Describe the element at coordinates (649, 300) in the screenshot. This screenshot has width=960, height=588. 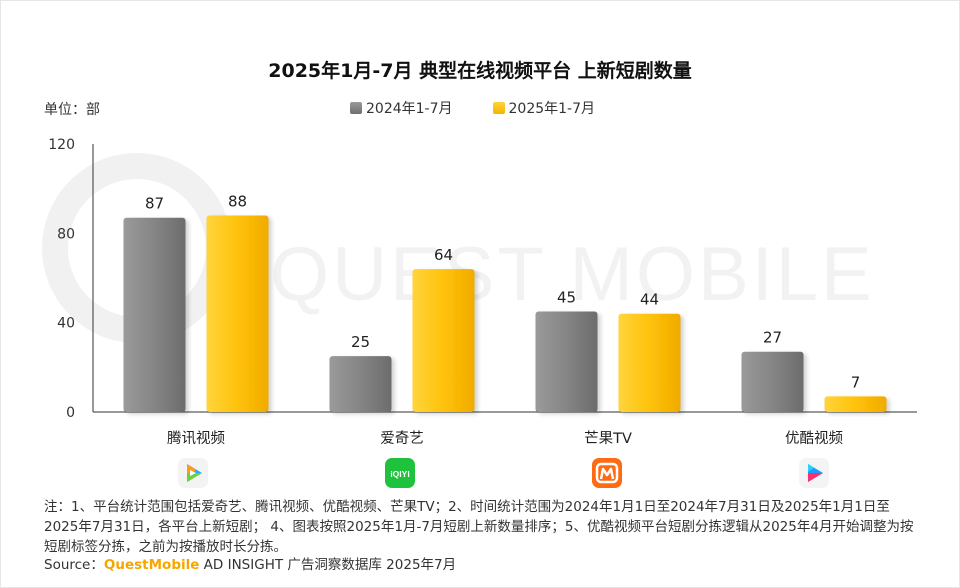
I see `data-label: 44` at that location.